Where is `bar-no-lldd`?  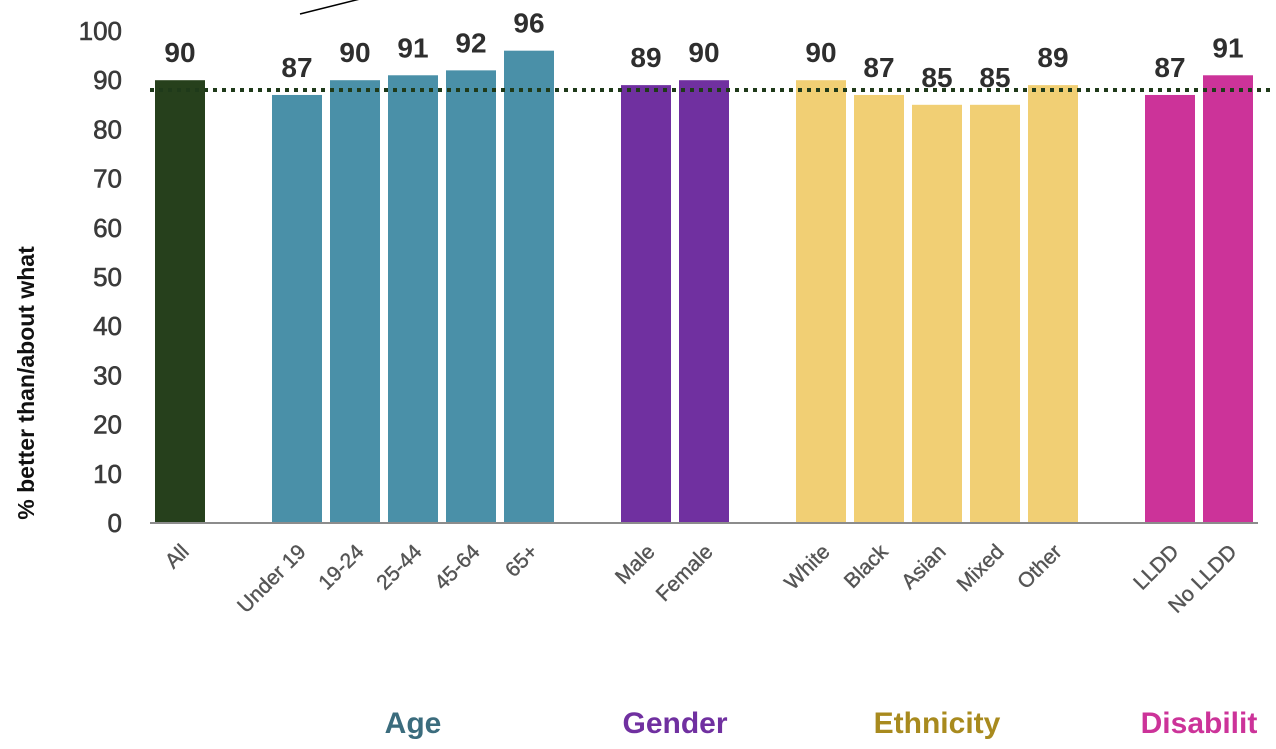 bar-no-lldd is located at coordinates (1228, 299).